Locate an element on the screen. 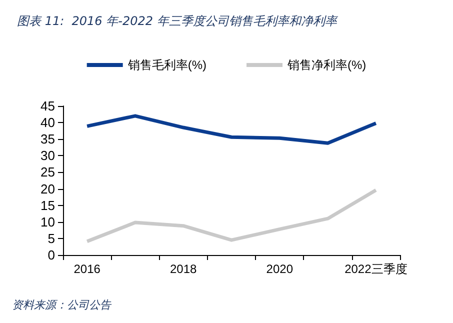  y-tick-label: 20 is located at coordinates (47, 188).